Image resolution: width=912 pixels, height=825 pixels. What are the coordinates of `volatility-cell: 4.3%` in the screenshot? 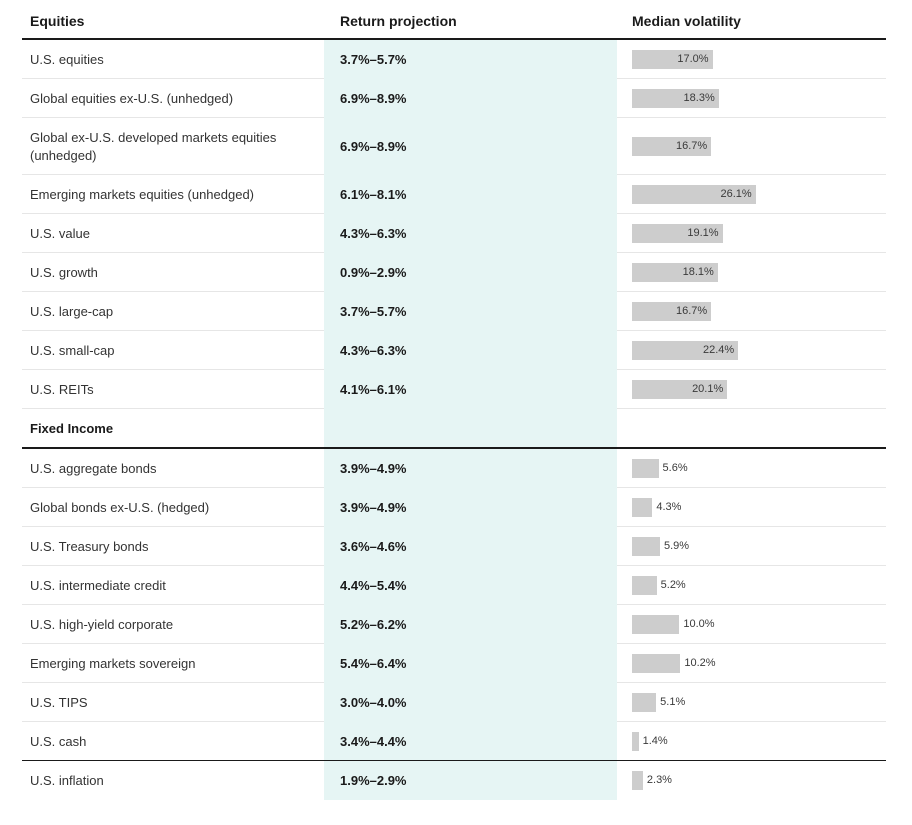 It's located at (656, 507).